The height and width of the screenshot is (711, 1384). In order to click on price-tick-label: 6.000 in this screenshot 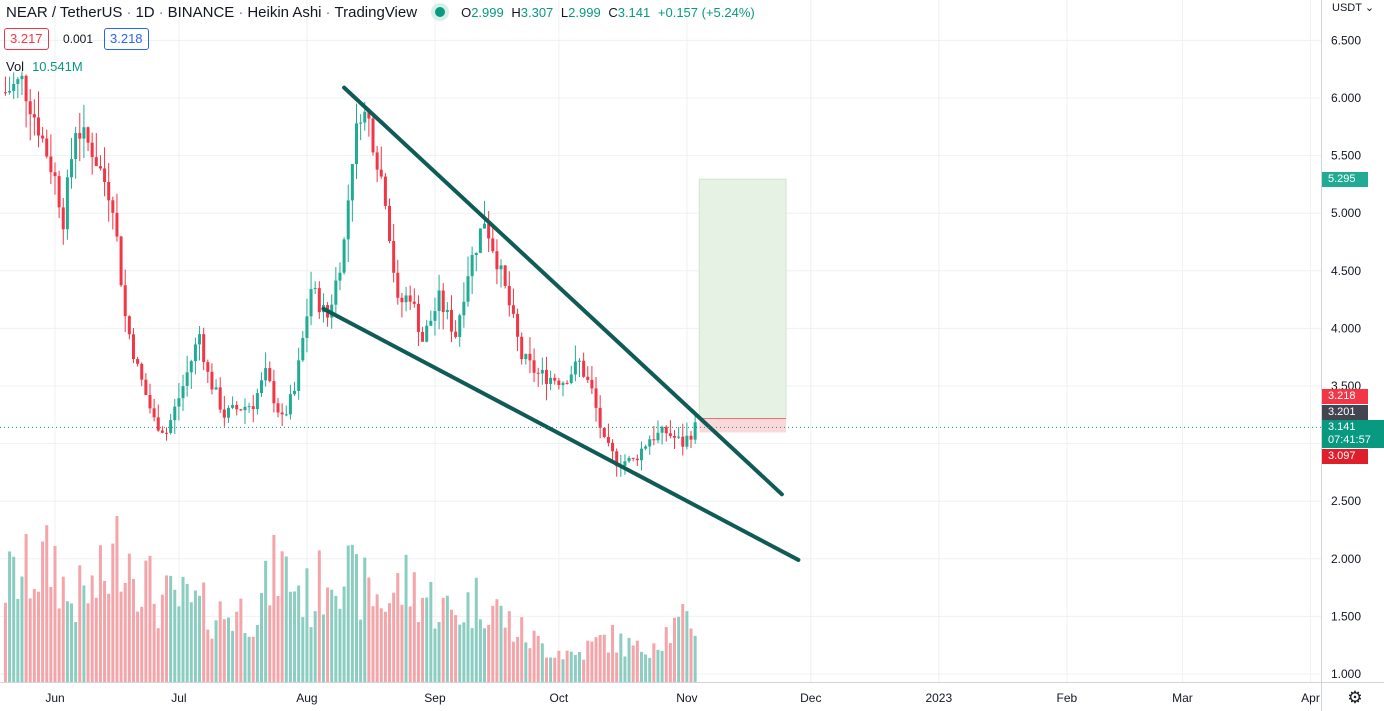, I will do `click(1346, 98)`.